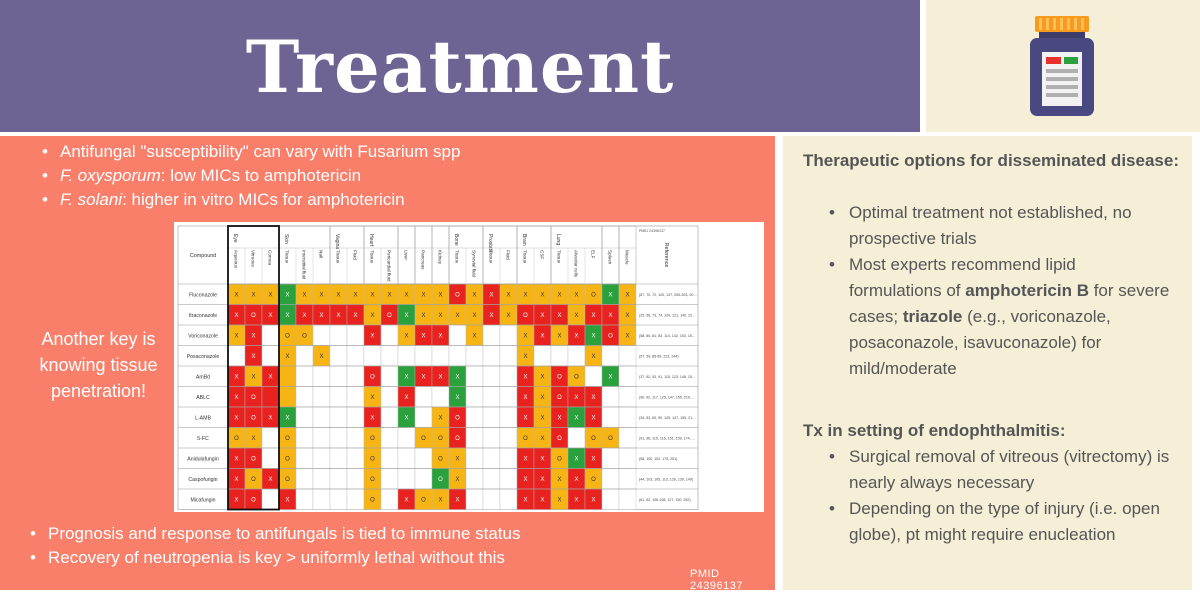 The height and width of the screenshot is (600, 1200). What do you see at coordinates (91, 199) in the screenshot?
I see `species-name: F. solani` at bounding box center [91, 199].